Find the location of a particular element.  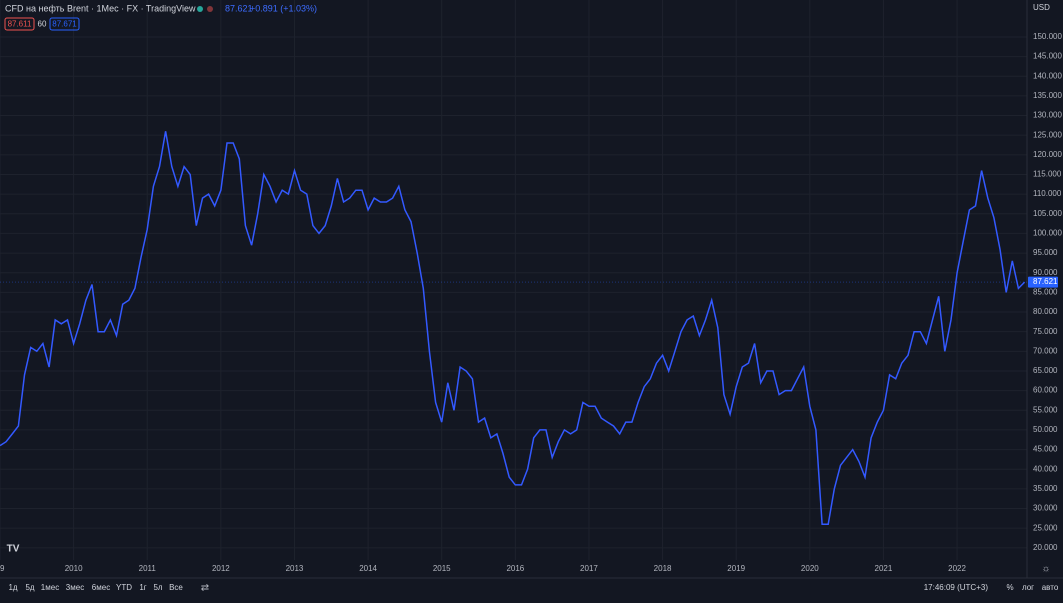

y-tick-label: 20.000 is located at coordinates (1045, 547).